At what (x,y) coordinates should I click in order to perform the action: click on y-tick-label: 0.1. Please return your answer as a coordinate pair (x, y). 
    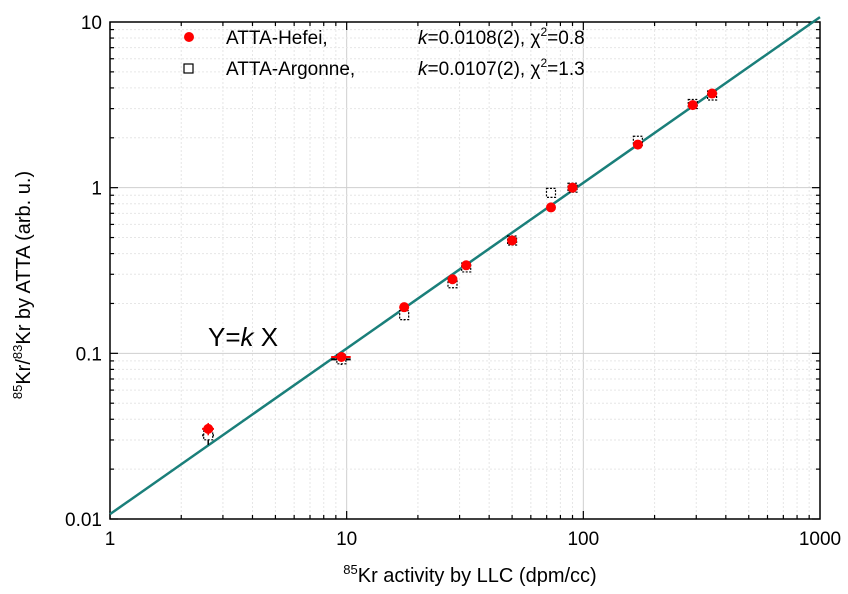
    Looking at the image, I should click on (89, 354).